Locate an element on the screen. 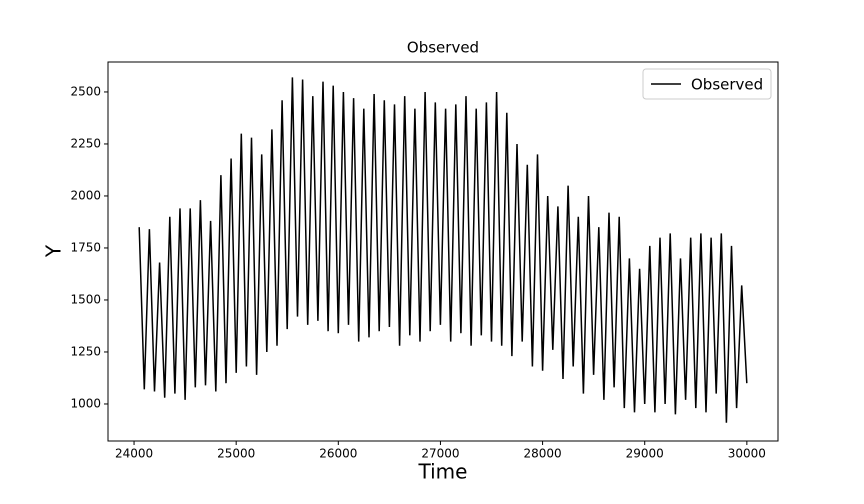 This screenshot has height=504, width=864. y-tick-label: 1250 is located at coordinates (85, 351).